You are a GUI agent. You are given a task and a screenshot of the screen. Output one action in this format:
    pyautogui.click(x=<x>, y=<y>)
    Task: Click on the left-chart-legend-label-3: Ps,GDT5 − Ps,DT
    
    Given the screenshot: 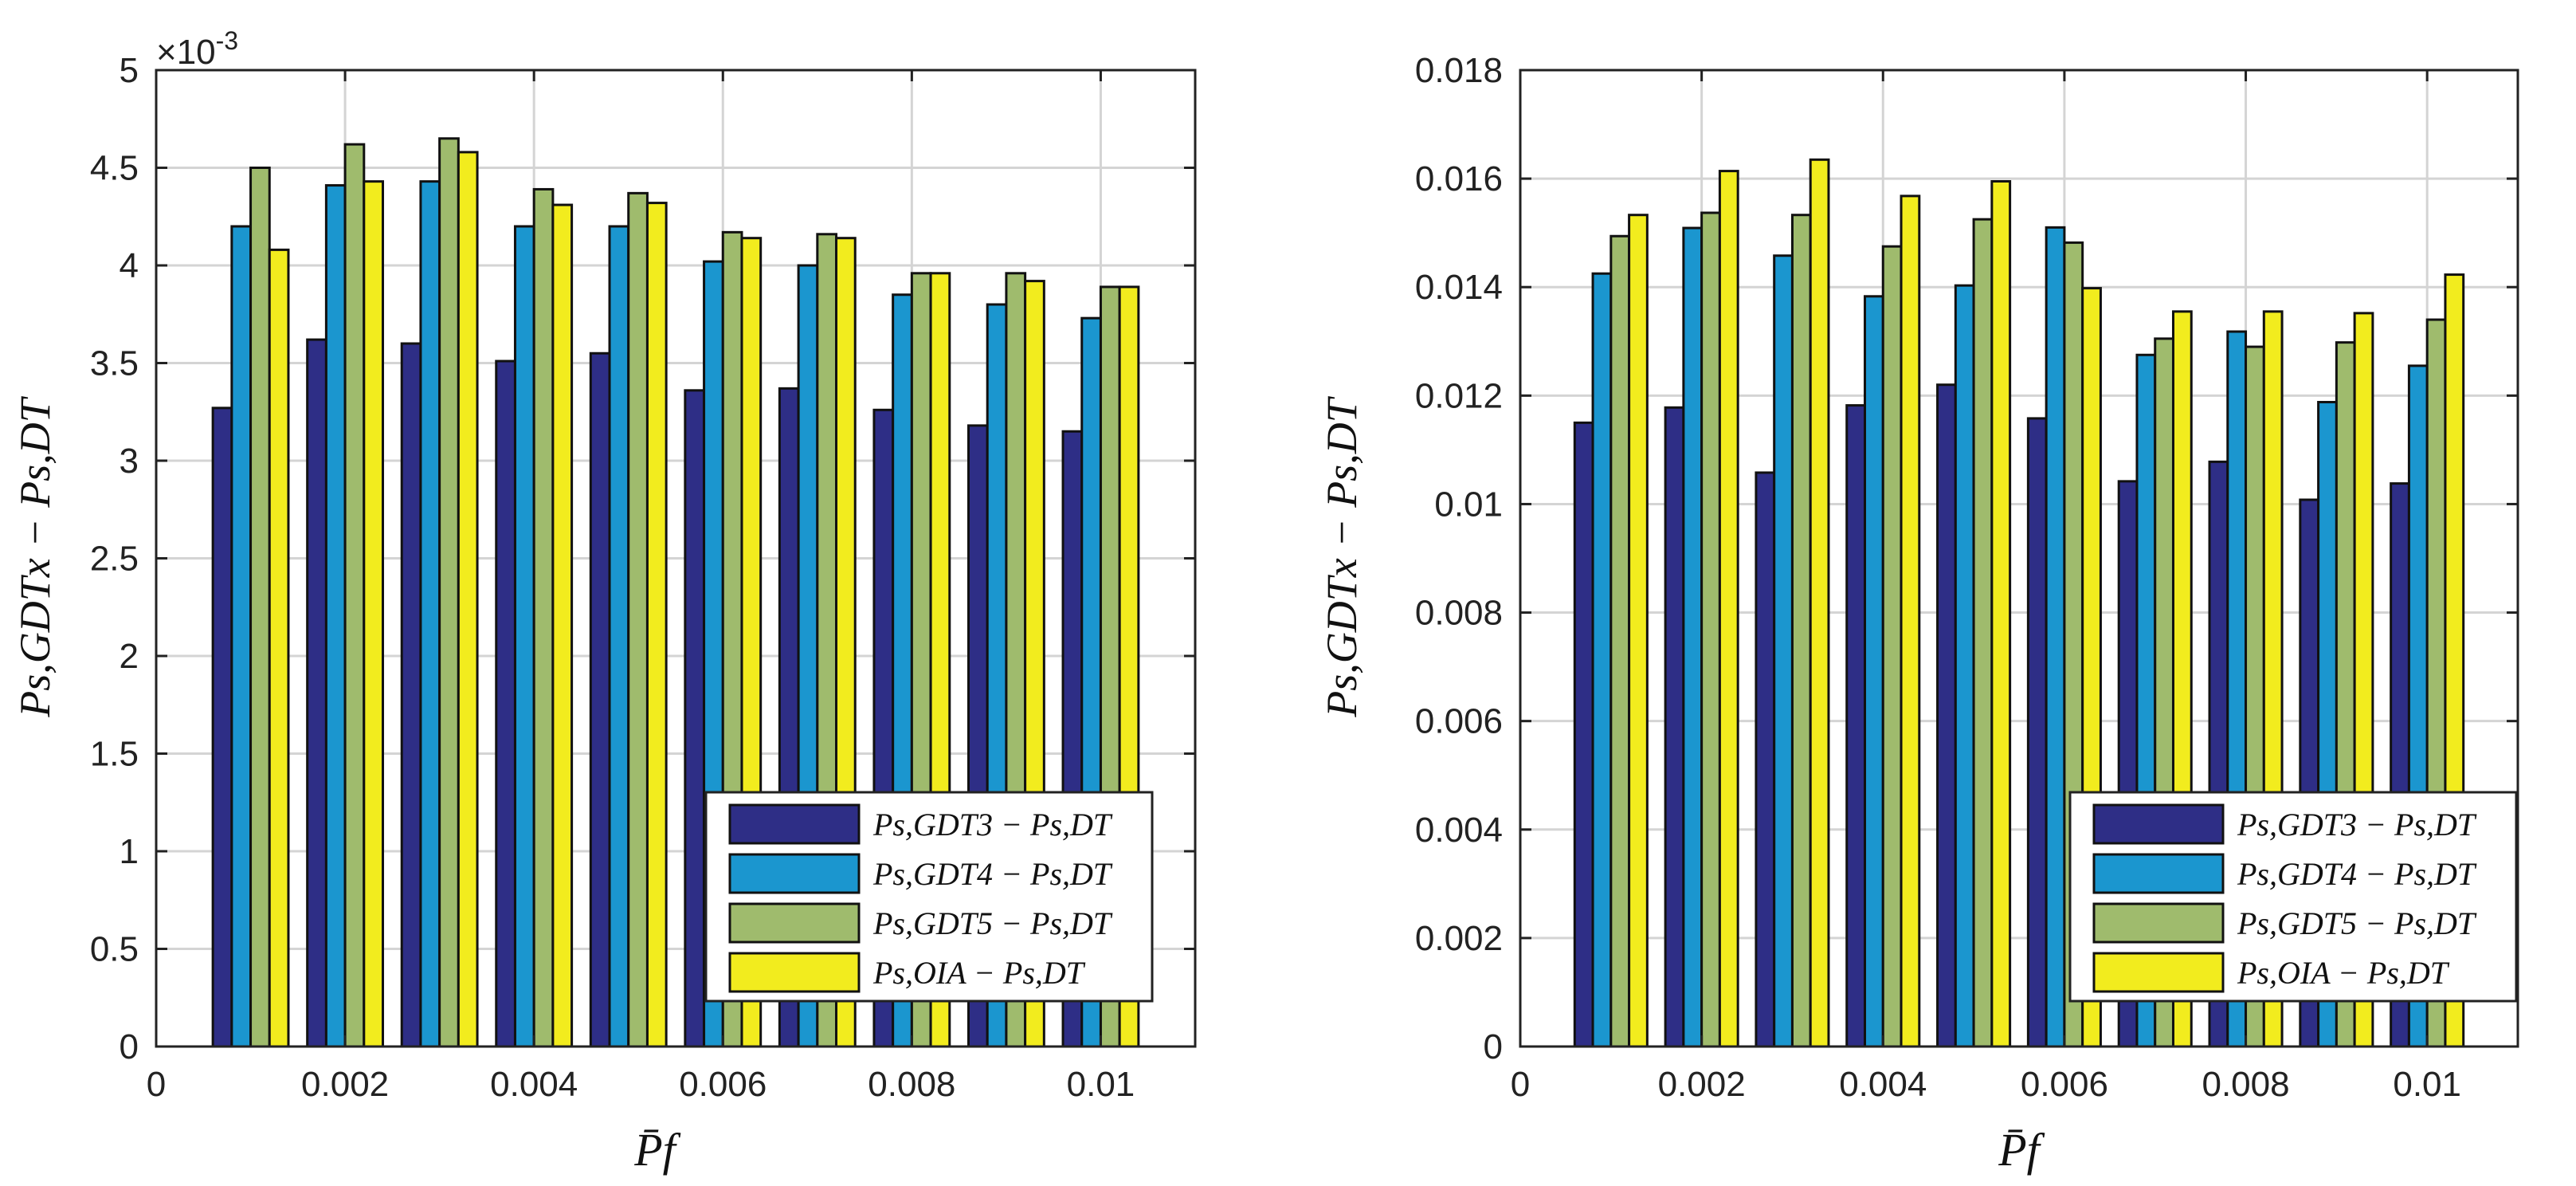 What is the action you would take?
    pyautogui.click(x=993, y=923)
    